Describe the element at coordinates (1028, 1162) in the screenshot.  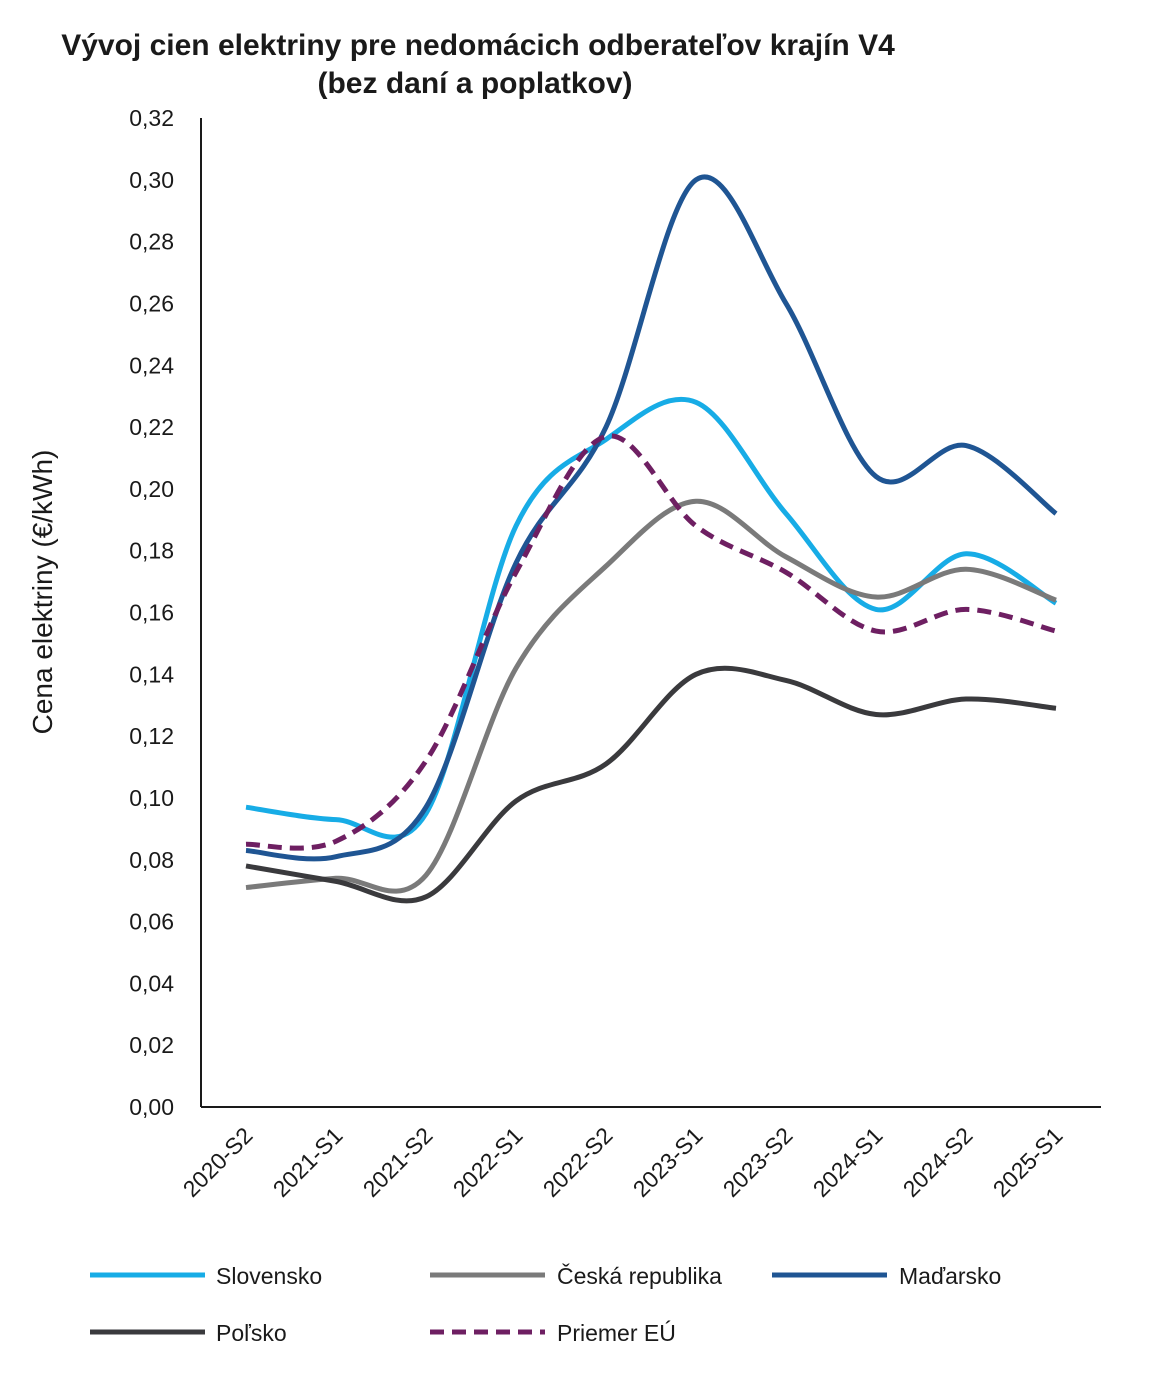
I see `x-tick-label: 2025-S1` at that location.